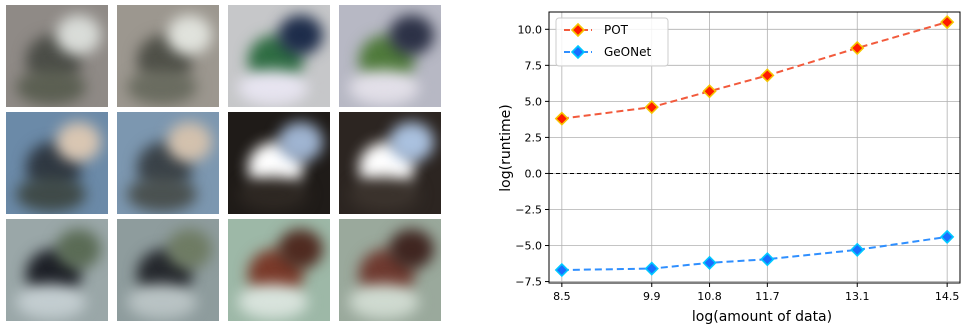  What do you see at coordinates (767, 296) in the screenshot?
I see `x-tick-label: 11.7` at bounding box center [767, 296].